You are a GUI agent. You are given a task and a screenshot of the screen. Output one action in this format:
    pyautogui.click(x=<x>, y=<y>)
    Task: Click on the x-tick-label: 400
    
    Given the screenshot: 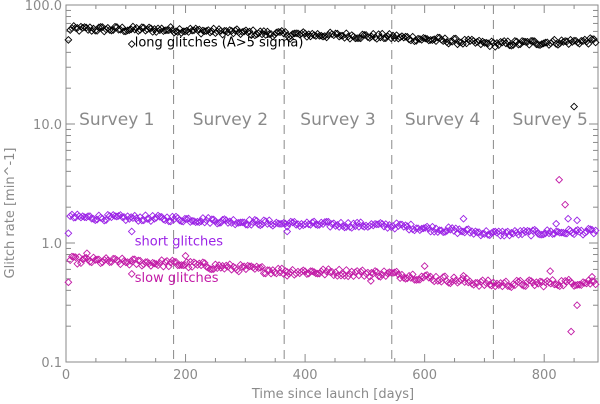 What is the action you would take?
    pyautogui.click(x=305, y=375)
    